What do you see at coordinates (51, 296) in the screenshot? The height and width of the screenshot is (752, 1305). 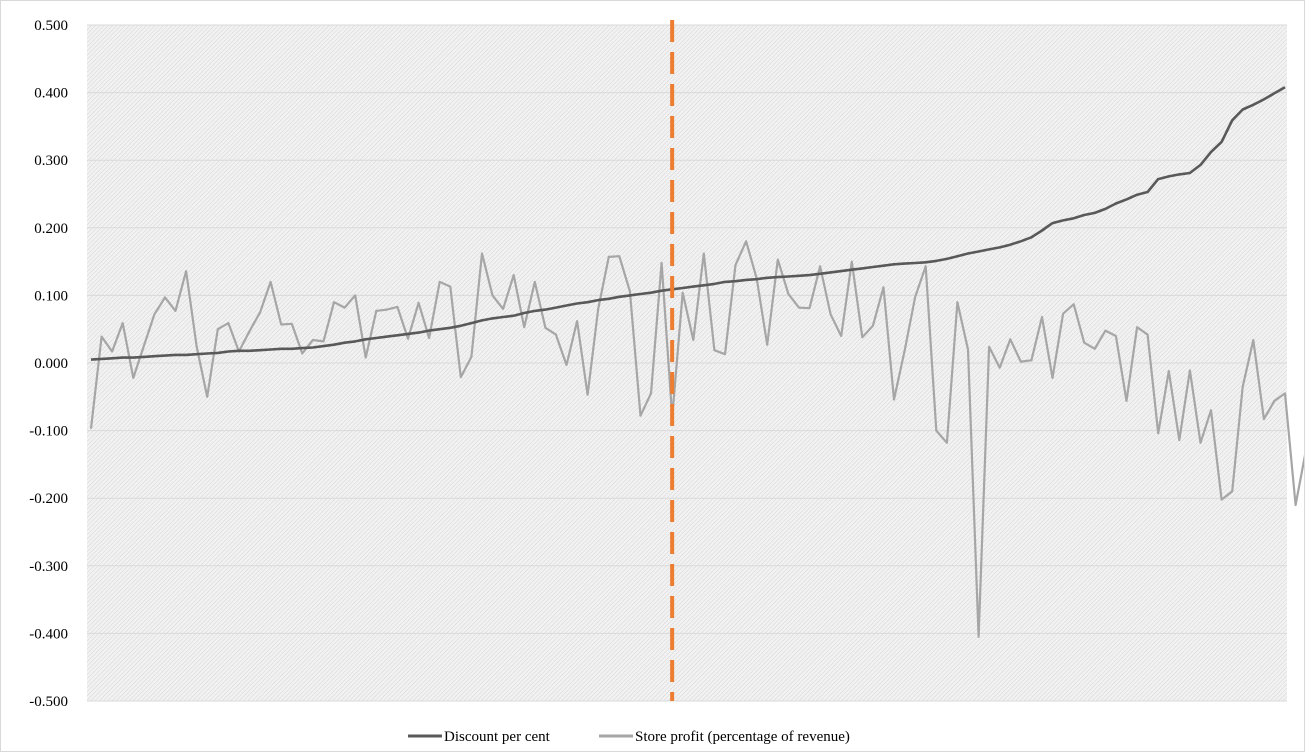 I see `y-tick-label: 0.100` at bounding box center [51, 296].